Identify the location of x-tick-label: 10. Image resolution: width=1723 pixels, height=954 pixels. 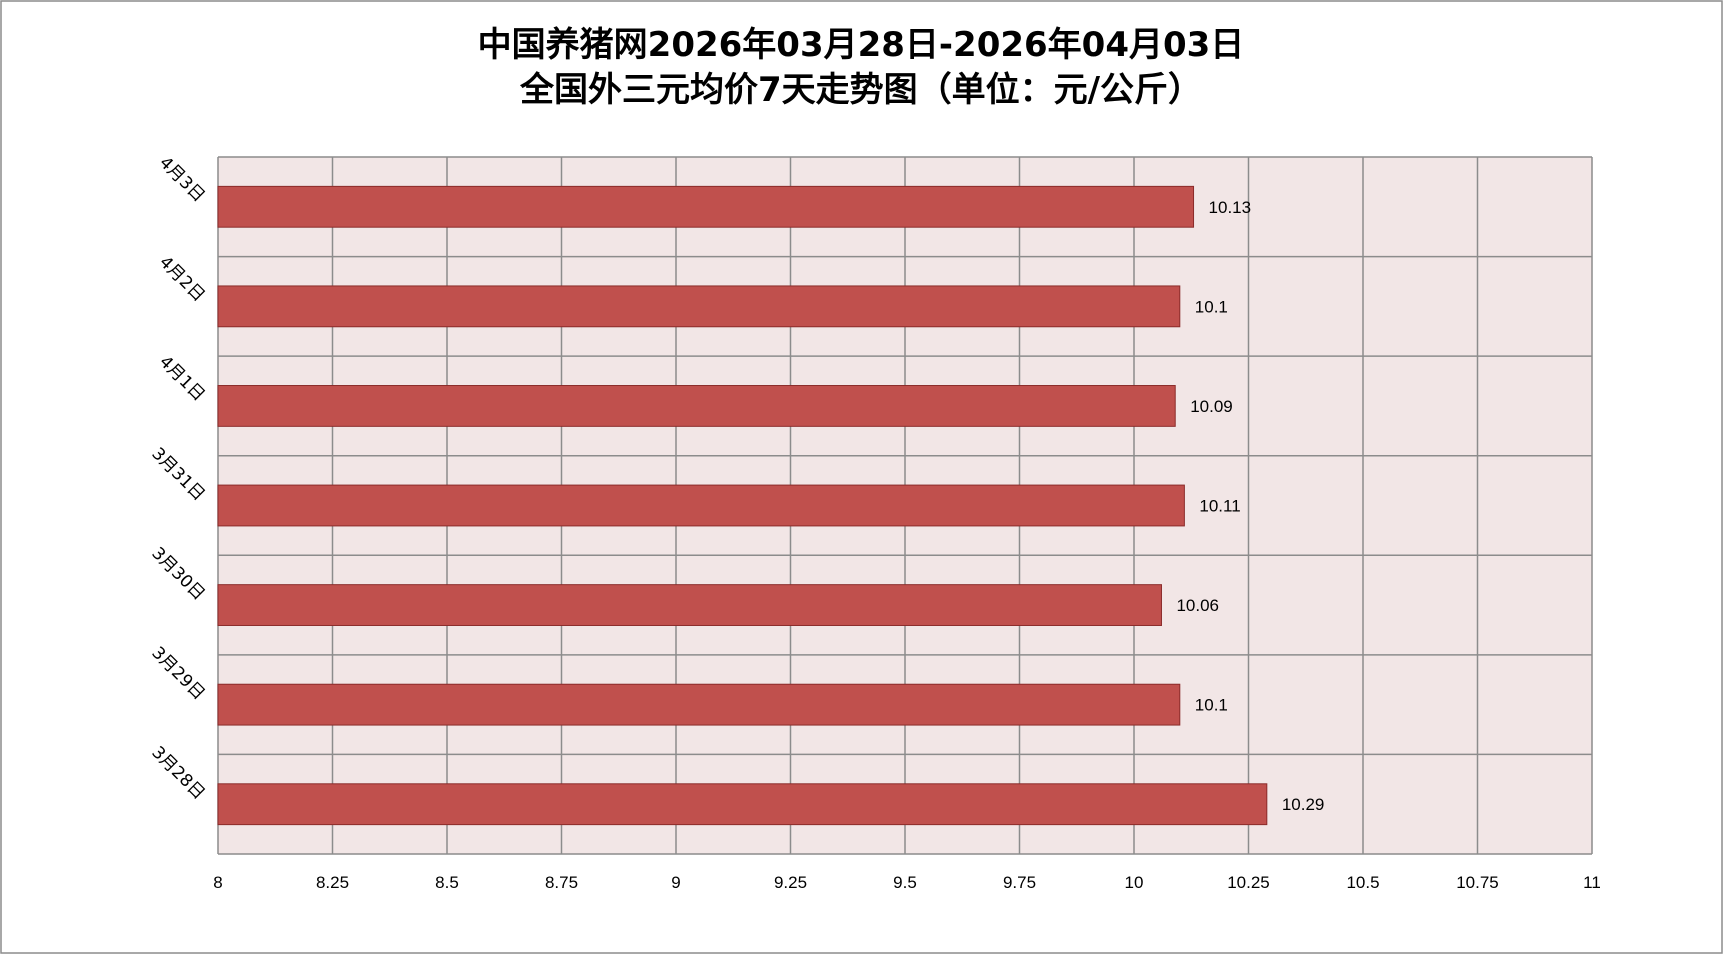
(1134, 882).